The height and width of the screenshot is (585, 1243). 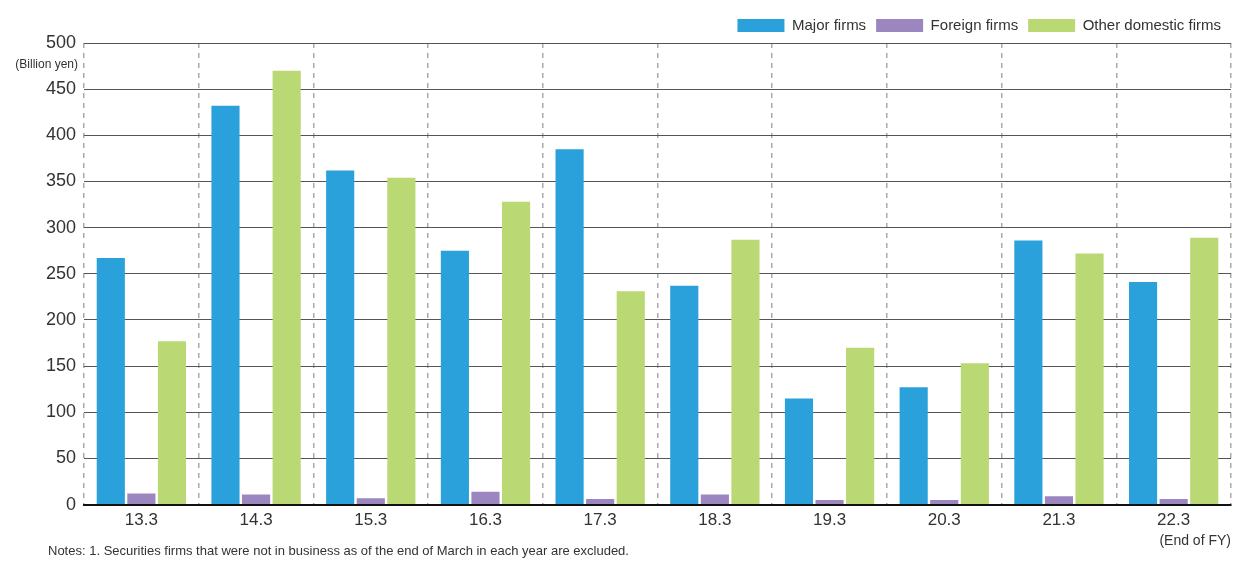 I want to click on y-axis-title: (Billion yen), so click(x=47, y=64).